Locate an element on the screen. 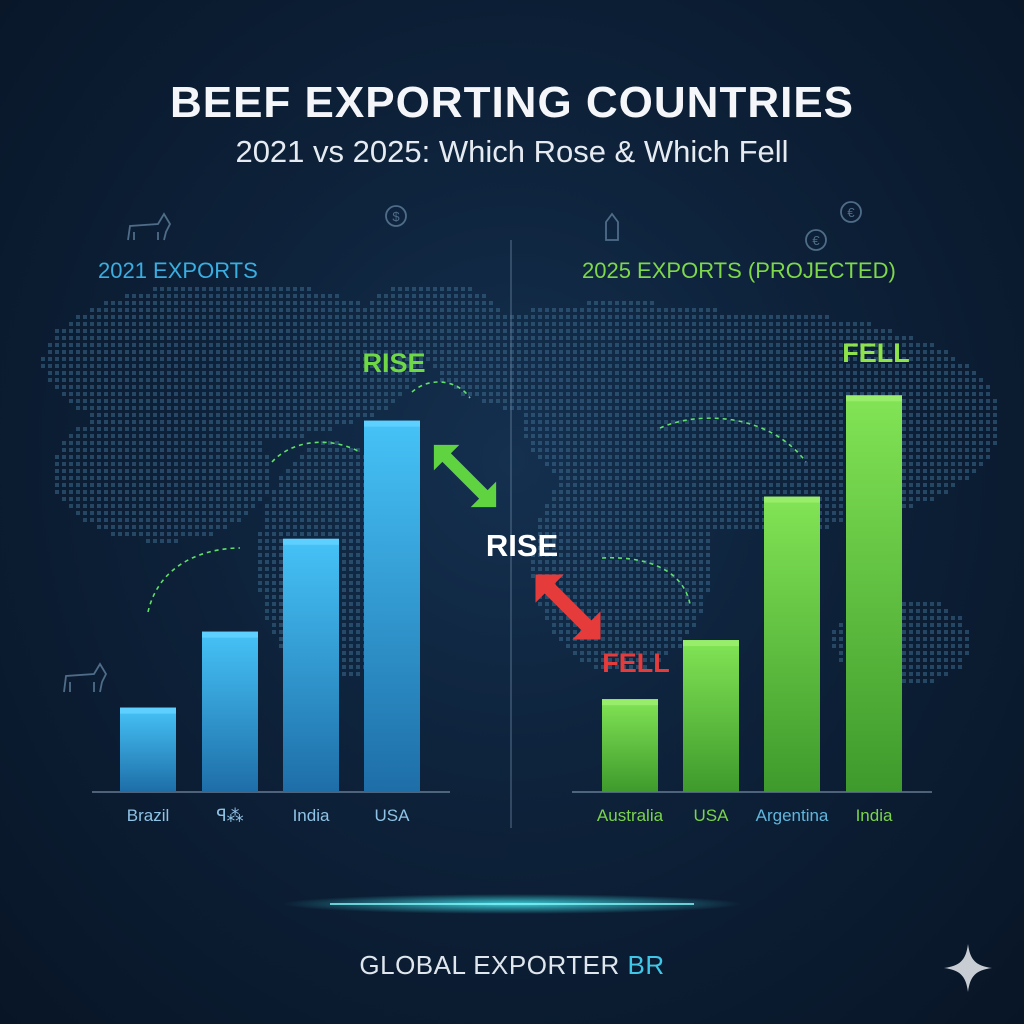 The height and width of the screenshot is (1024, 1024). brand-accent: BR is located at coordinates (646, 965).